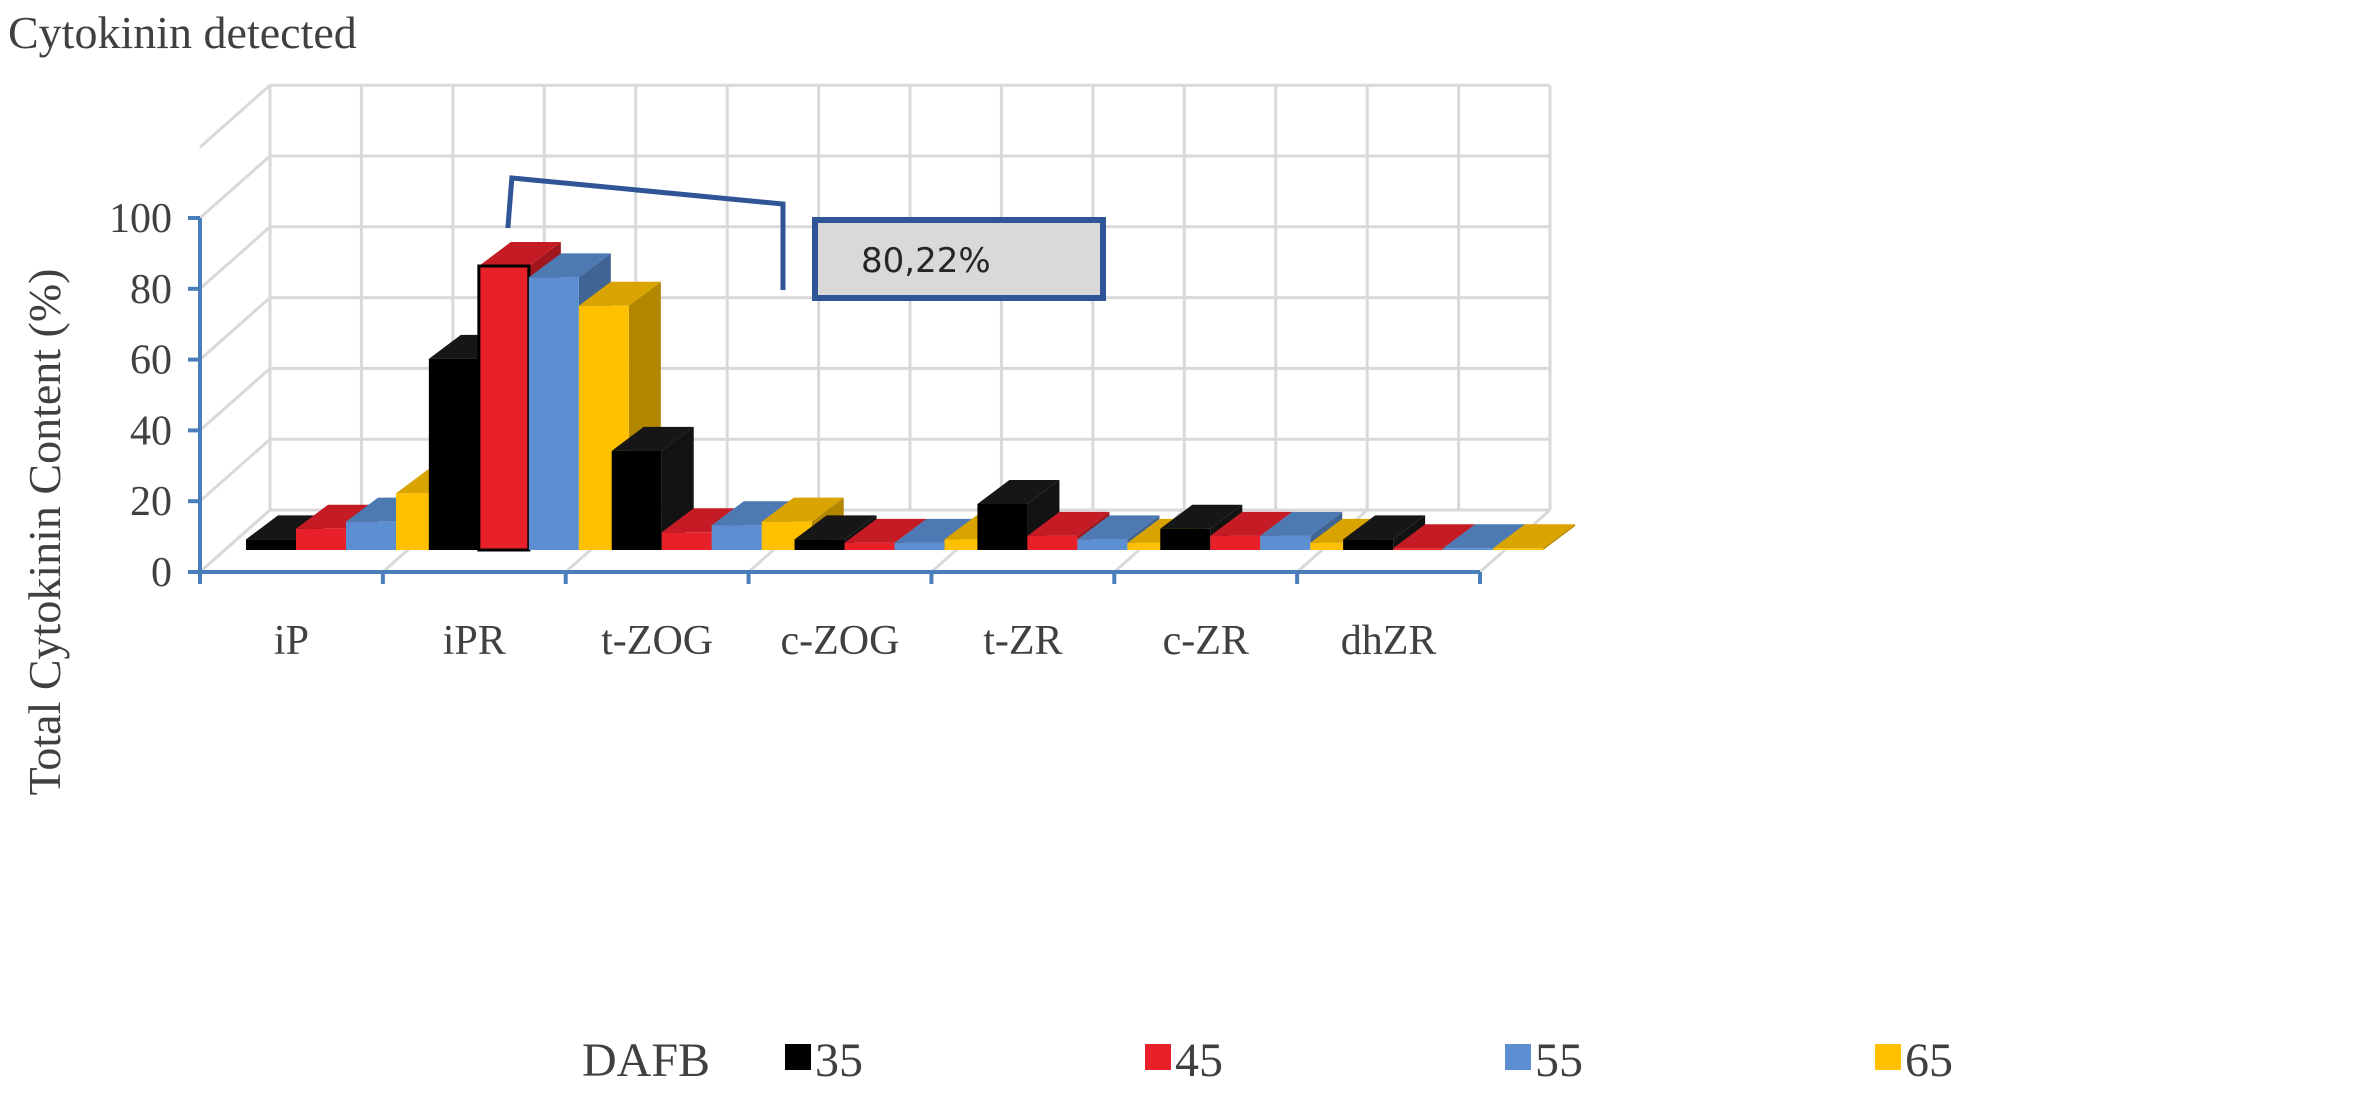 This screenshot has height=1104, width=2361. I want to click on legend-item-55: 55, so click(1544, 1060).